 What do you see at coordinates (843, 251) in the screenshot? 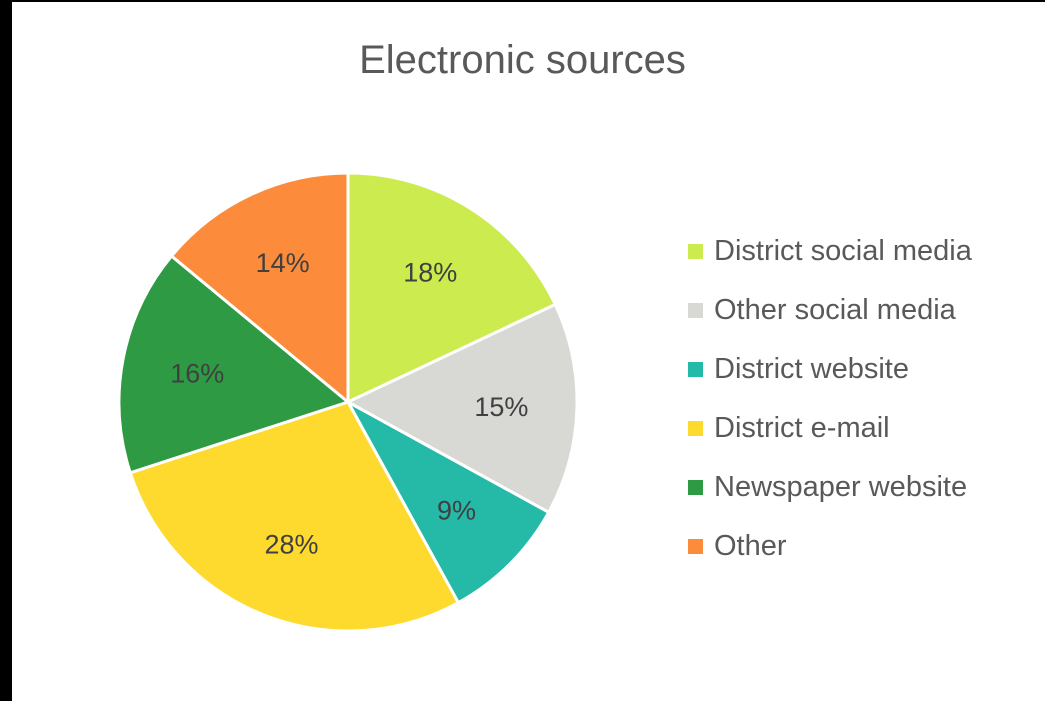
I see `legend-label-district-social-media: District social media` at bounding box center [843, 251].